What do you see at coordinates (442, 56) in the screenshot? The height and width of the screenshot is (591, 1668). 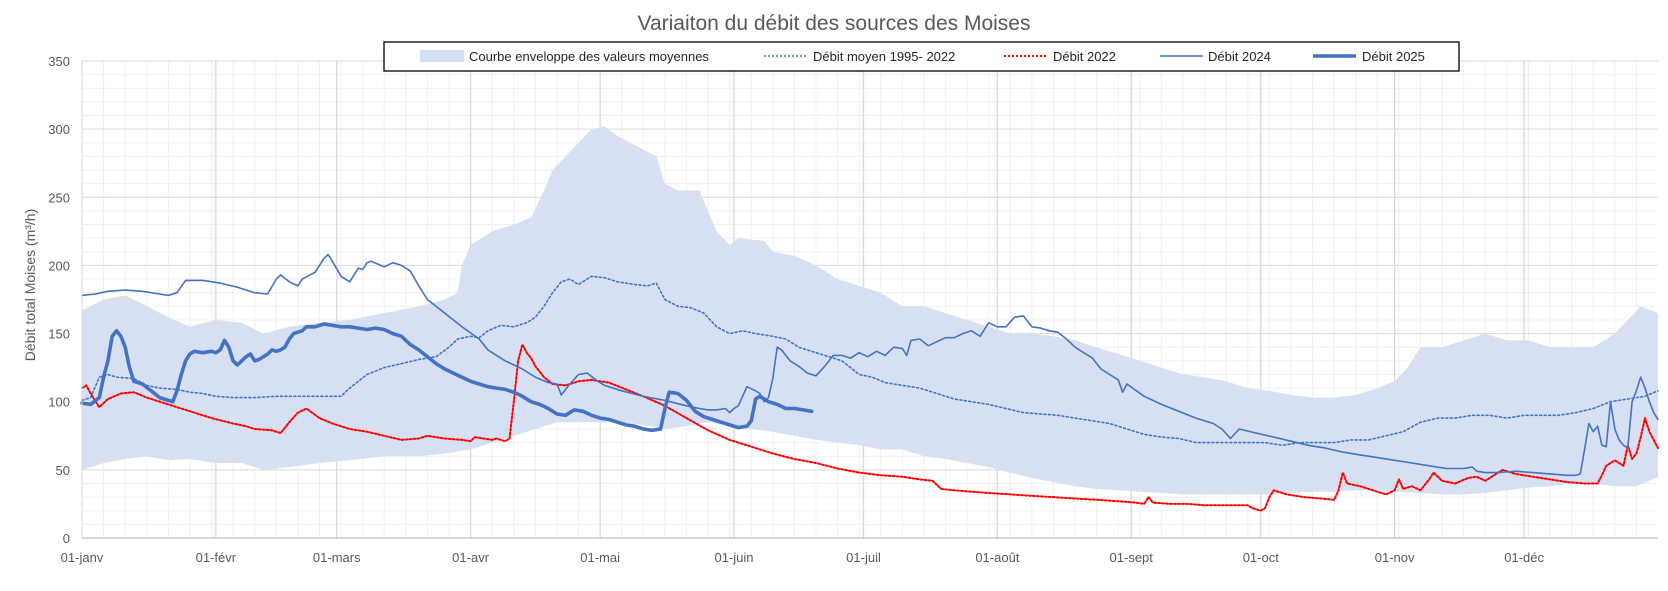 I see `legend-swatch-envelope` at bounding box center [442, 56].